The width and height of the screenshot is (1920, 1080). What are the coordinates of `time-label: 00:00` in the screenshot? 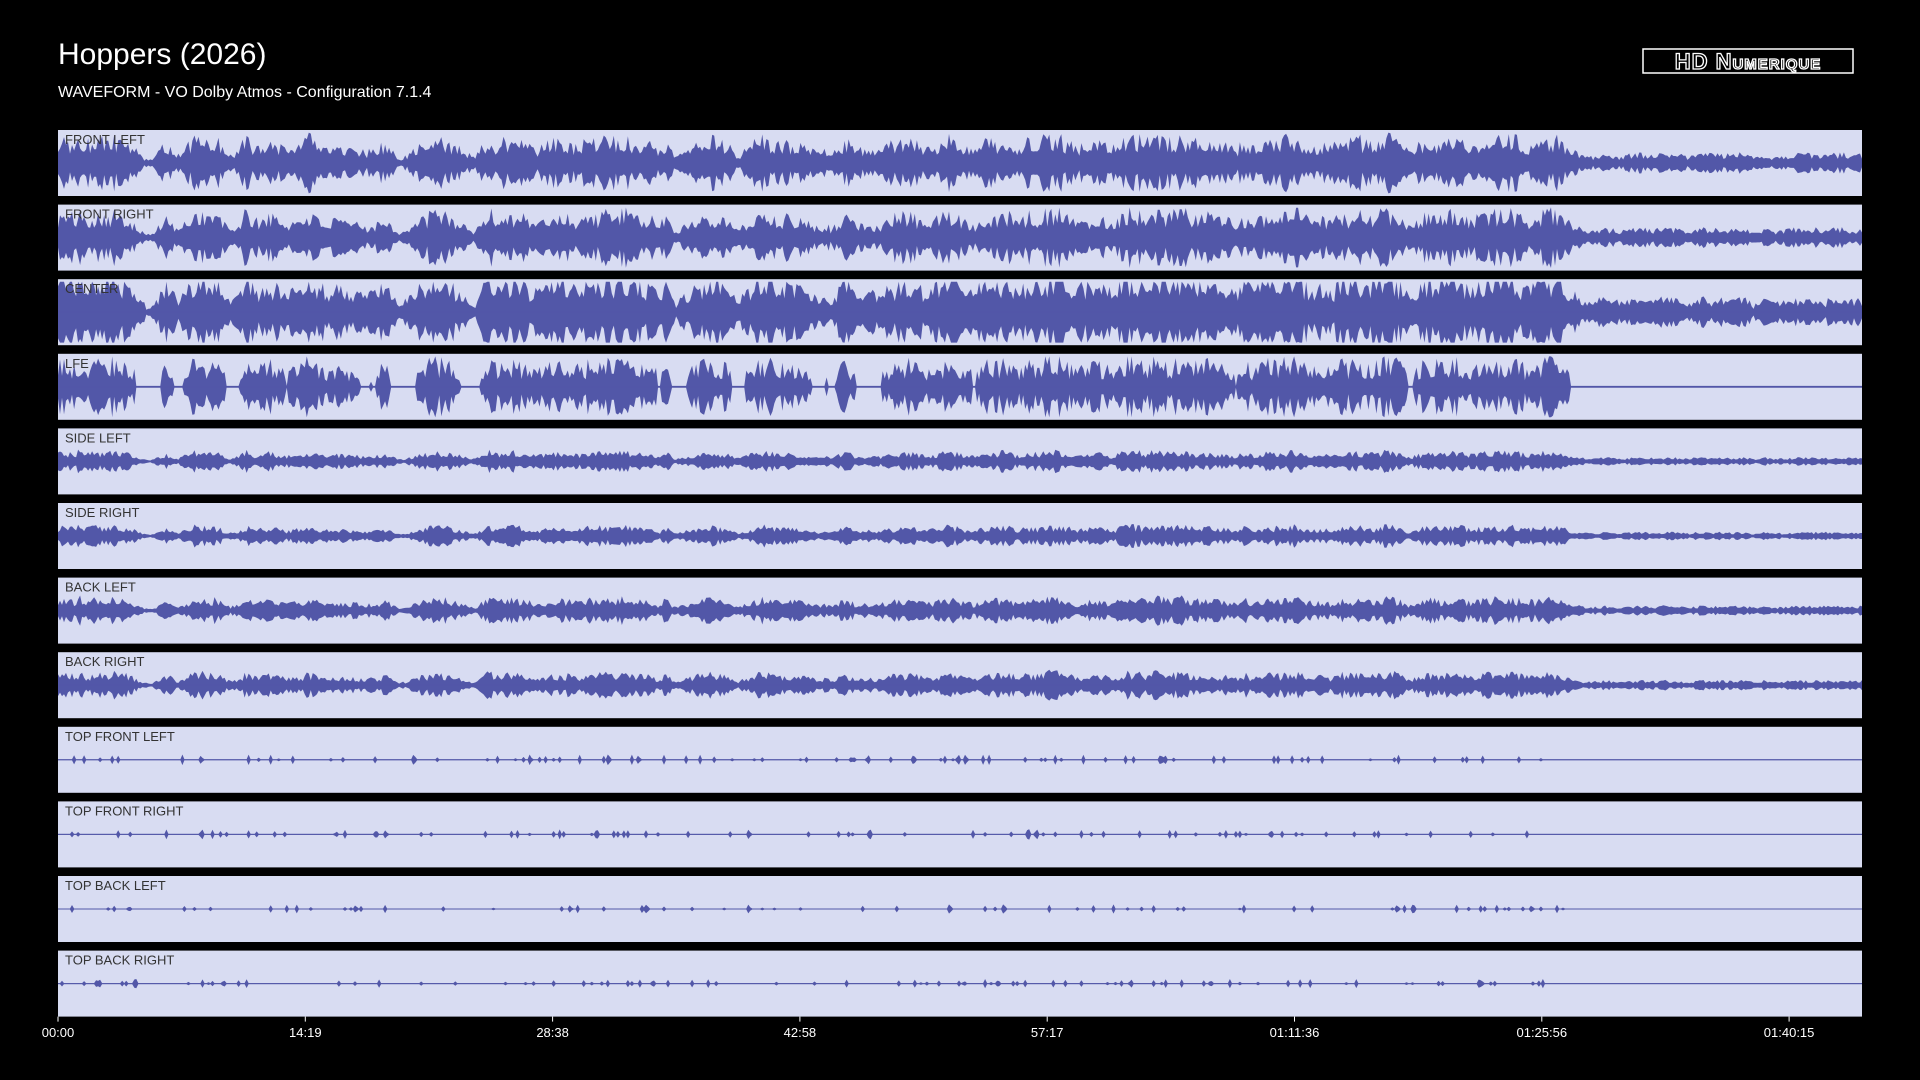 It's located at (58, 1032).